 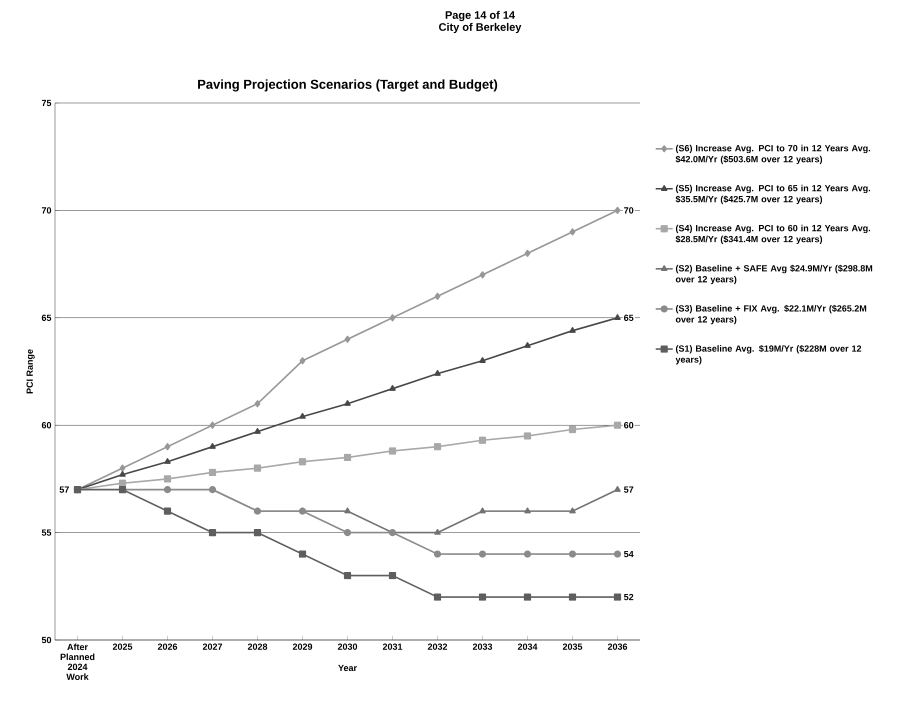 I want to click on x-axis-title: Year, so click(x=347, y=668).